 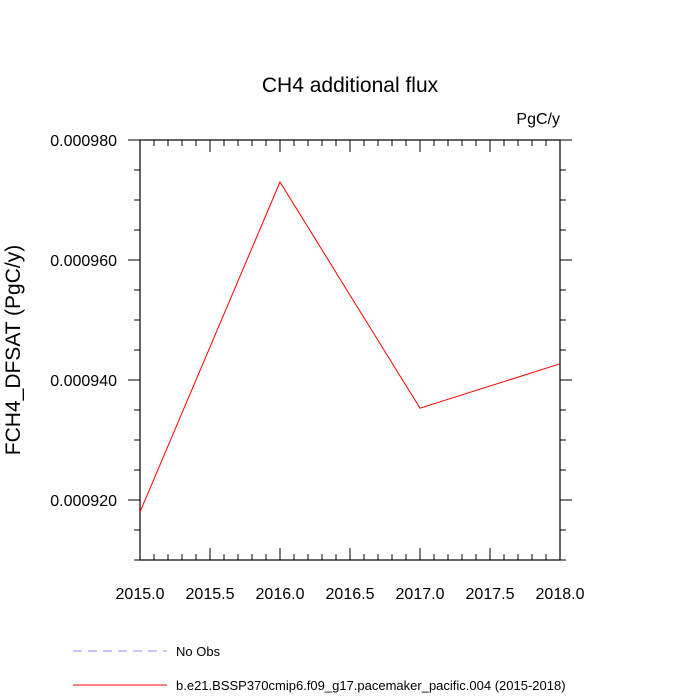 I want to click on y-axis-label: FCH4_DFSAT (PgC/y), so click(x=13, y=350).